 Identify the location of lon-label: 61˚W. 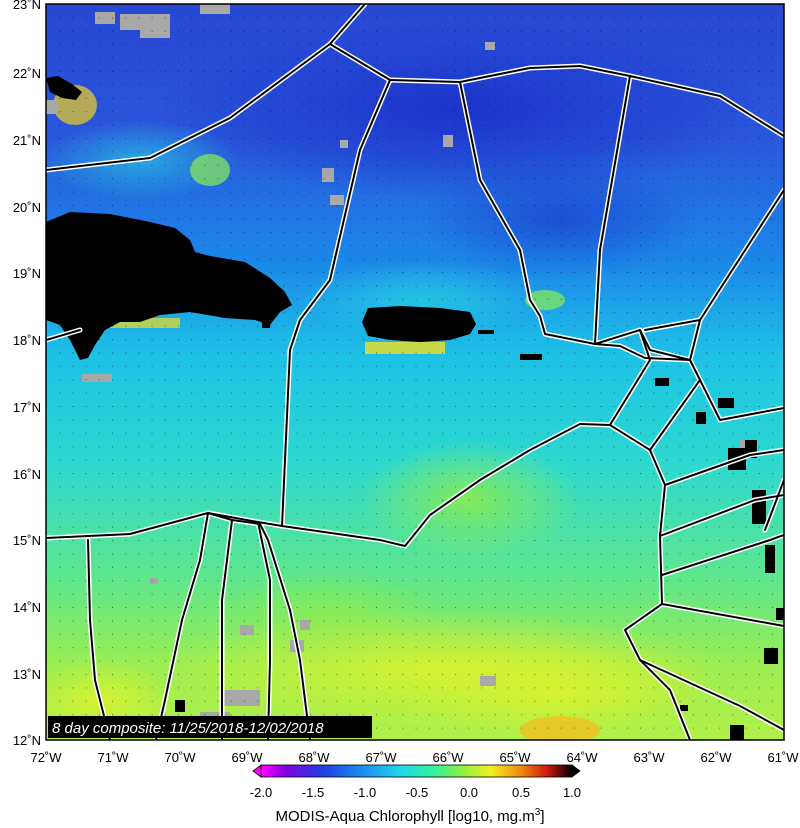
(783, 757).